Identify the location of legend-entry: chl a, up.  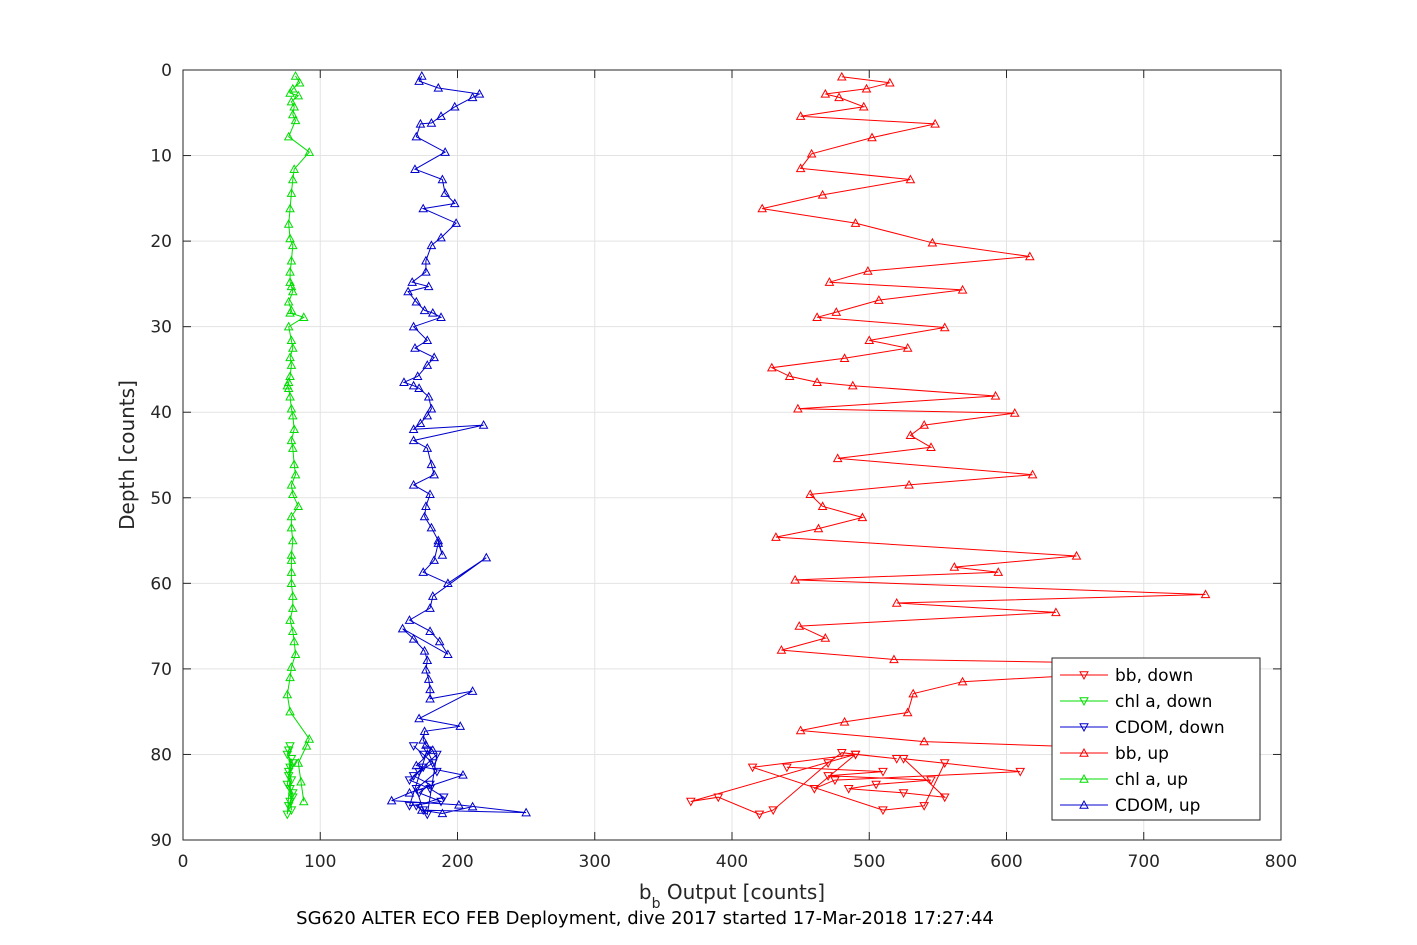
(1124, 780).